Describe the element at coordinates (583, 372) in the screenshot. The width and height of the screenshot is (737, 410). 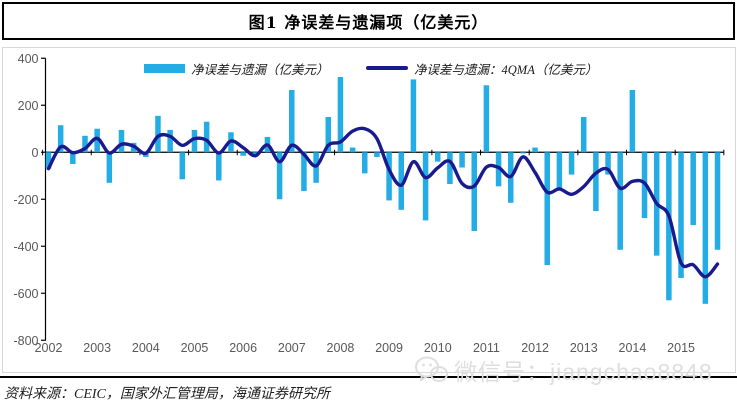
I see `watermark-text: 微信号：jiangchao8848` at that location.